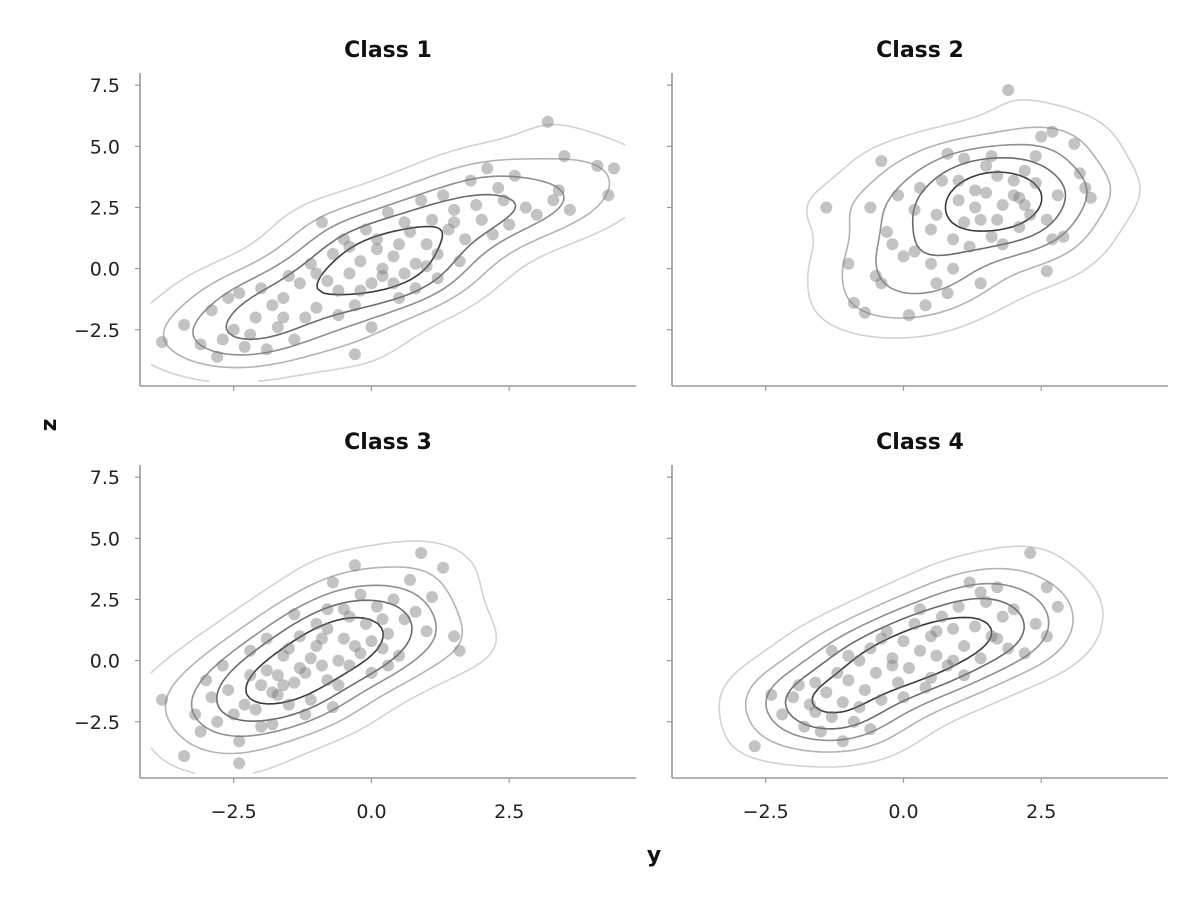 The height and width of the screenshot is (900, 1200). I want to click on y-tick-label: 2.5, so click(105, 208).